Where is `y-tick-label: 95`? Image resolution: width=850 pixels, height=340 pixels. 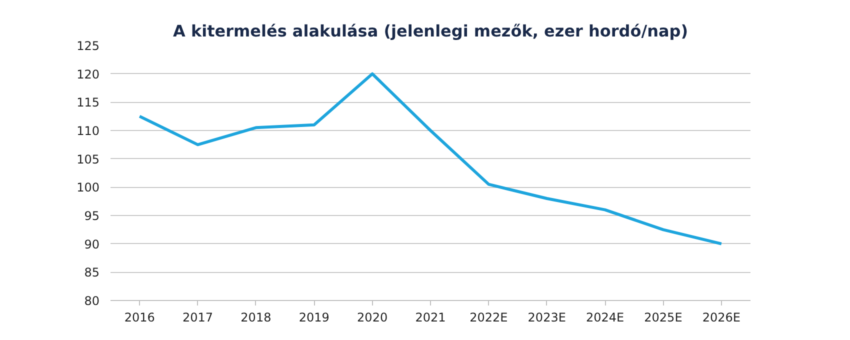
y-tick-label: 95 is located at coordinates (92, 216).